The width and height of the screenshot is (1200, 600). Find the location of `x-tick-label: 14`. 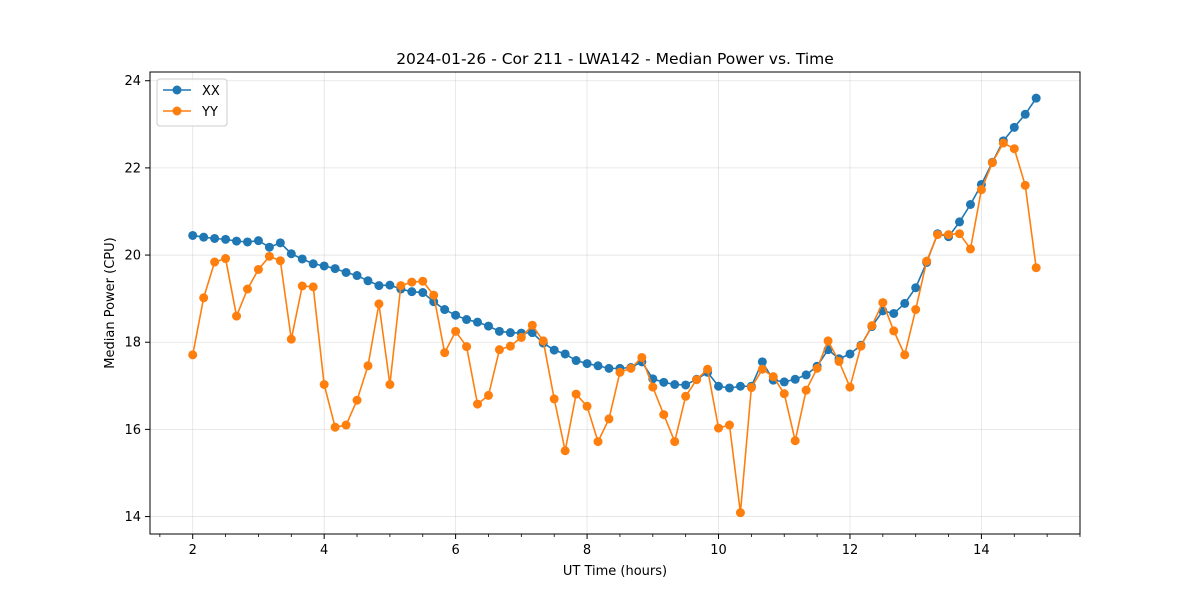

x-tick-label: 14 is located at coordinates (981, 550).